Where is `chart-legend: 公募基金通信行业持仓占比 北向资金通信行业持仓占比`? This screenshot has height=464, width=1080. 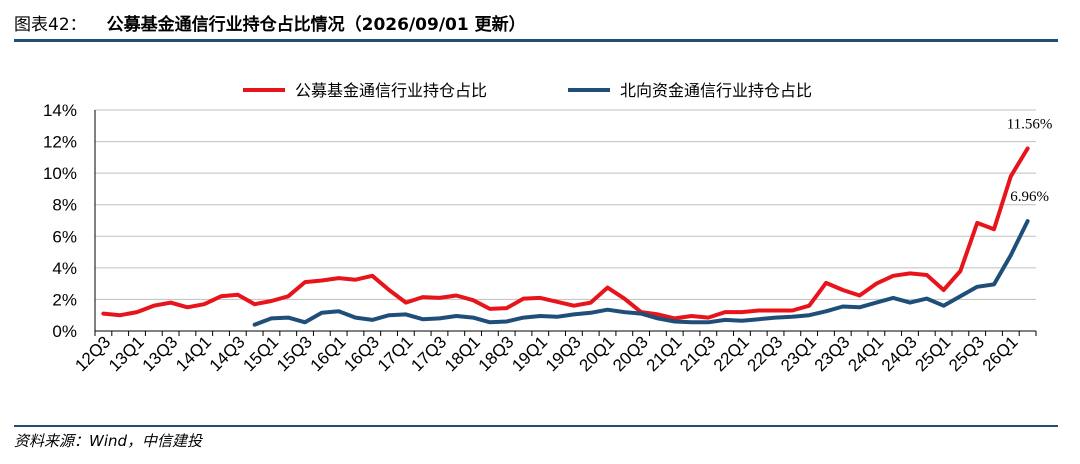 chart-legend: 公募基金通信行业持仓占比 北向资金通信行业持仓占比 is located at coordinates (527, 90).